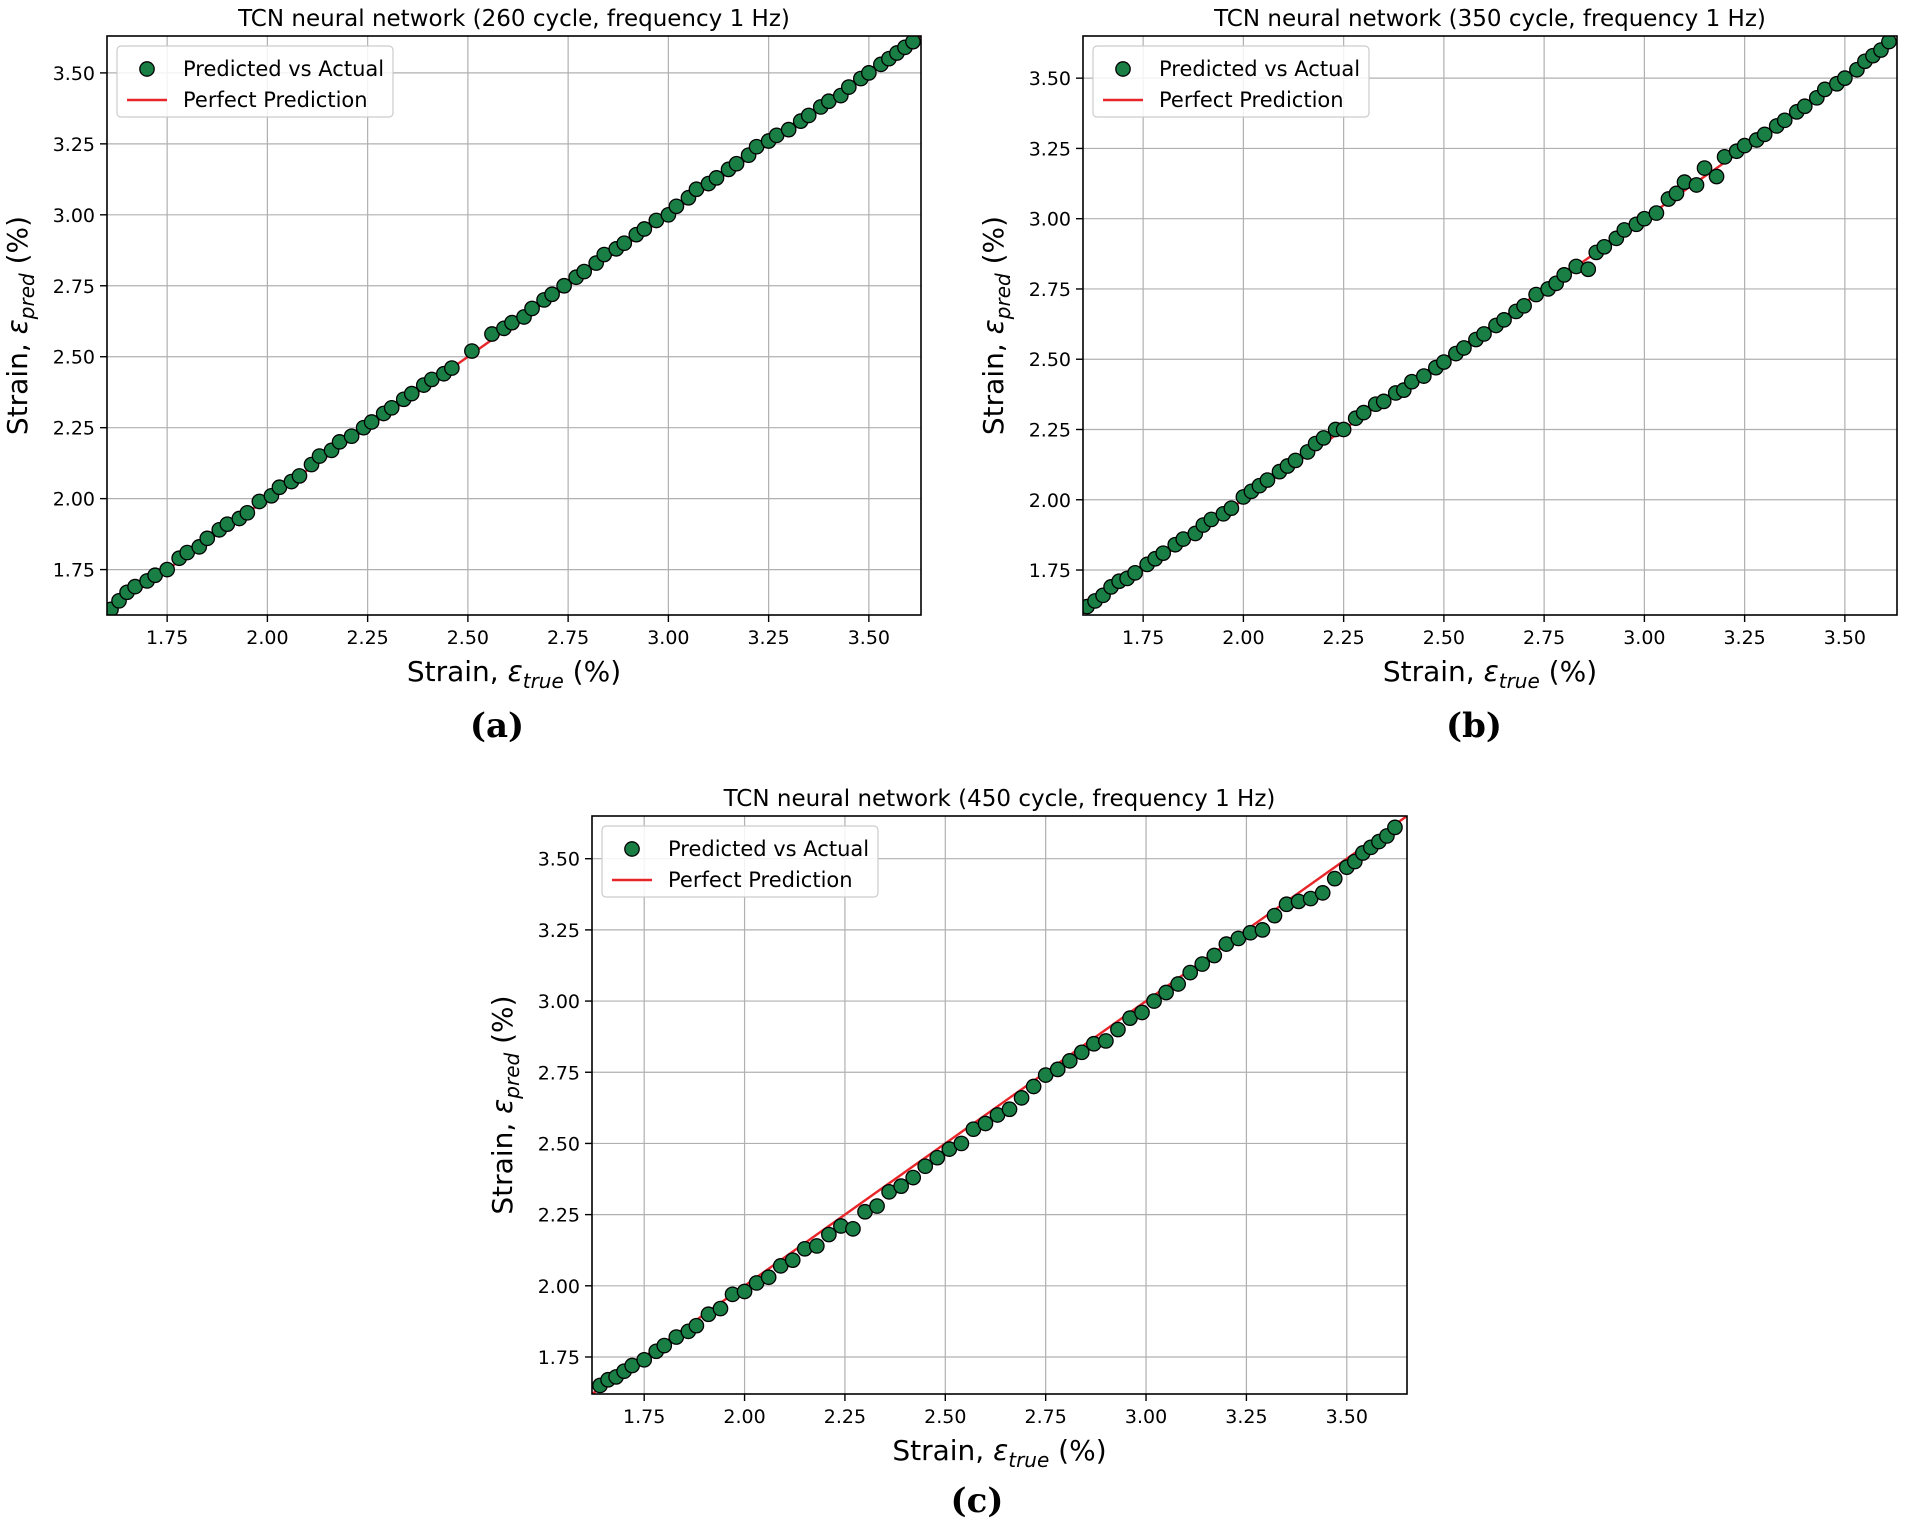  What do you see at coordinates (1046, 1417) in the screenshot?
I see `x-tick-label: 2.75` at bounding box center [1046, 1417].